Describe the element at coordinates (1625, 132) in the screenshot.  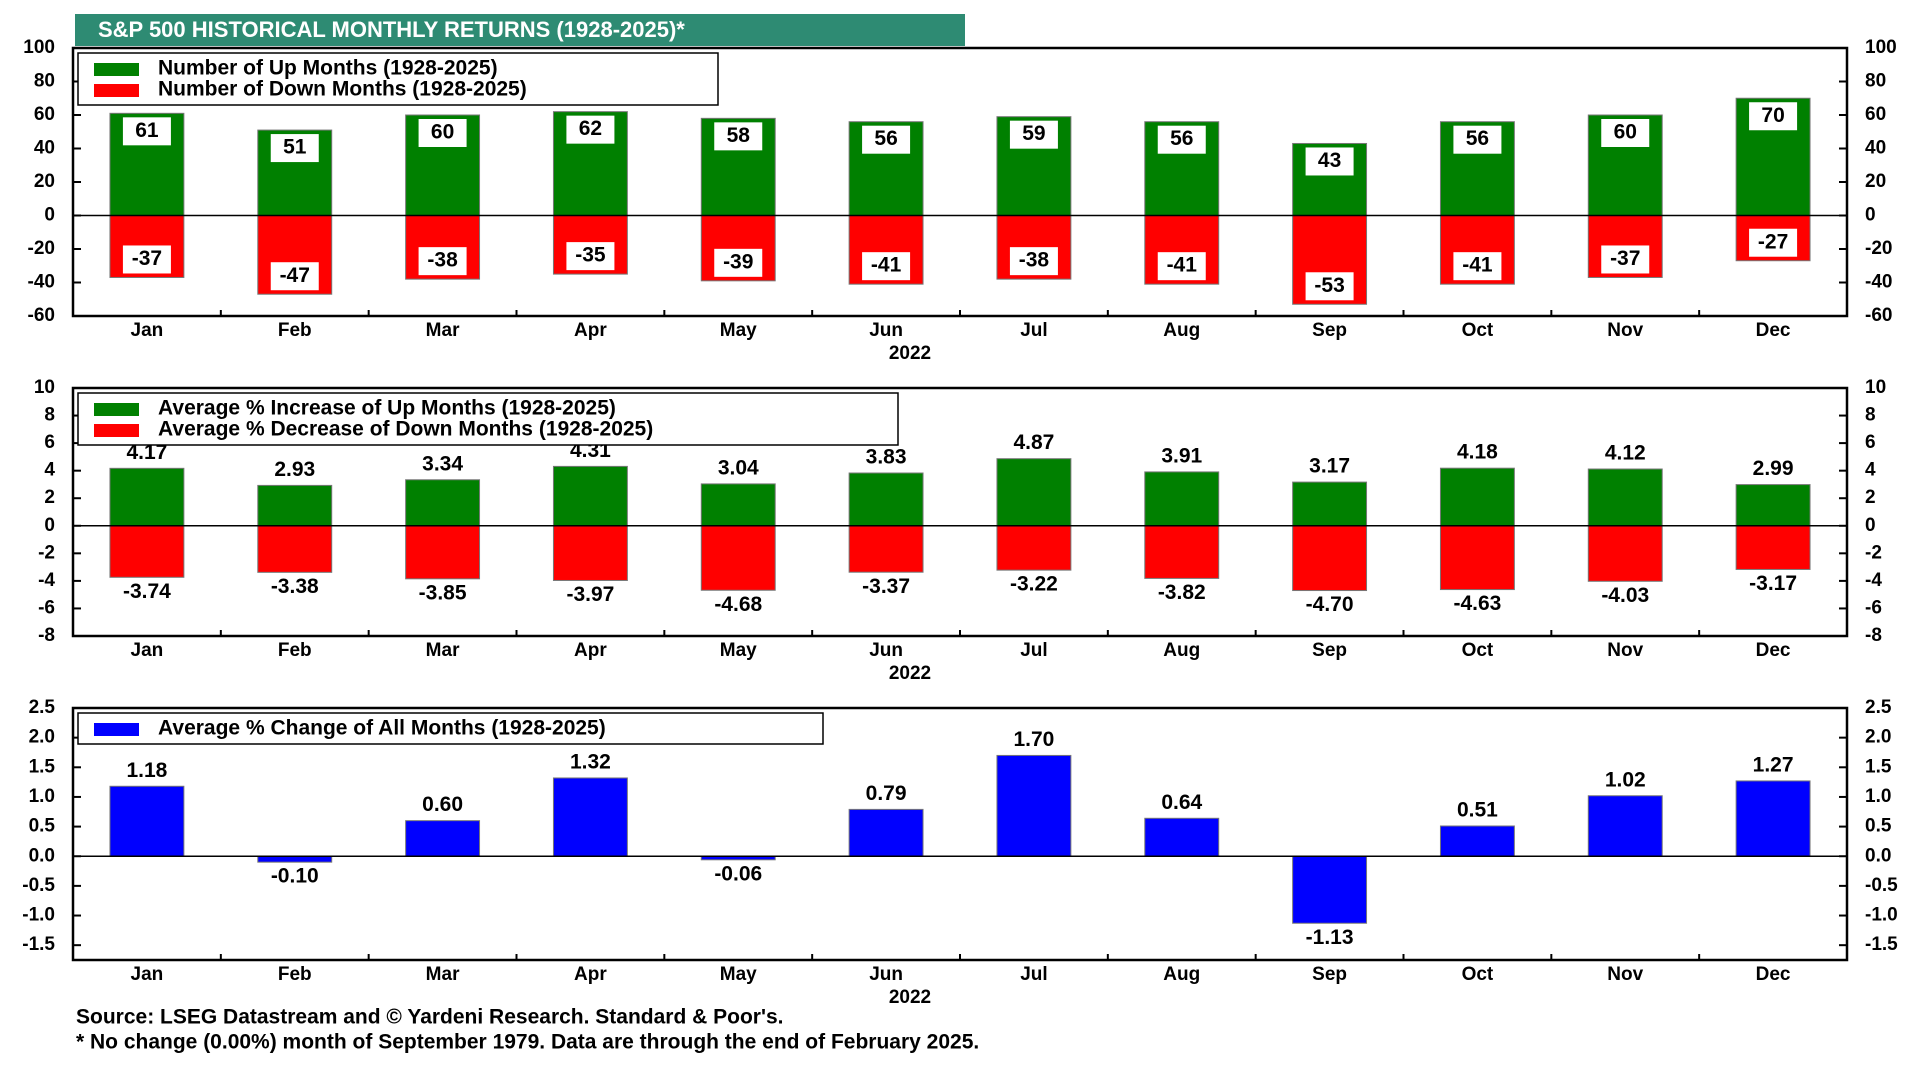
I see `data-label: 60` at that location.